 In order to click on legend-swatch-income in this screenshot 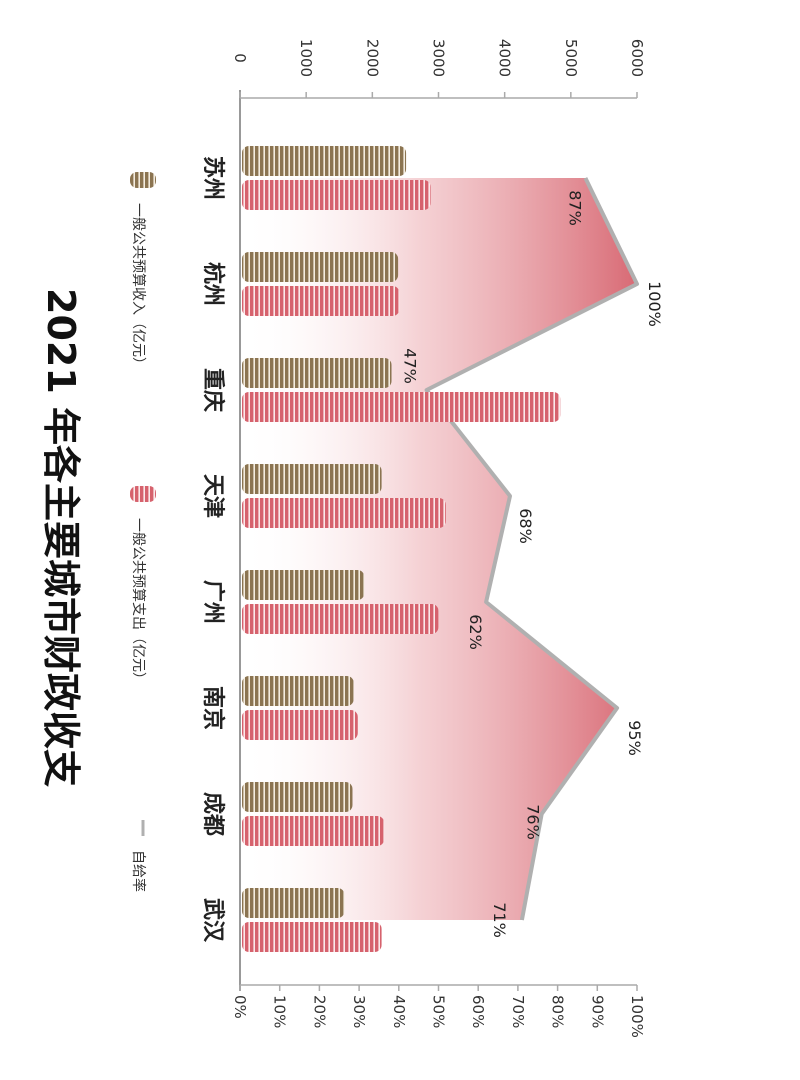, I will do `click(143, 180)`.